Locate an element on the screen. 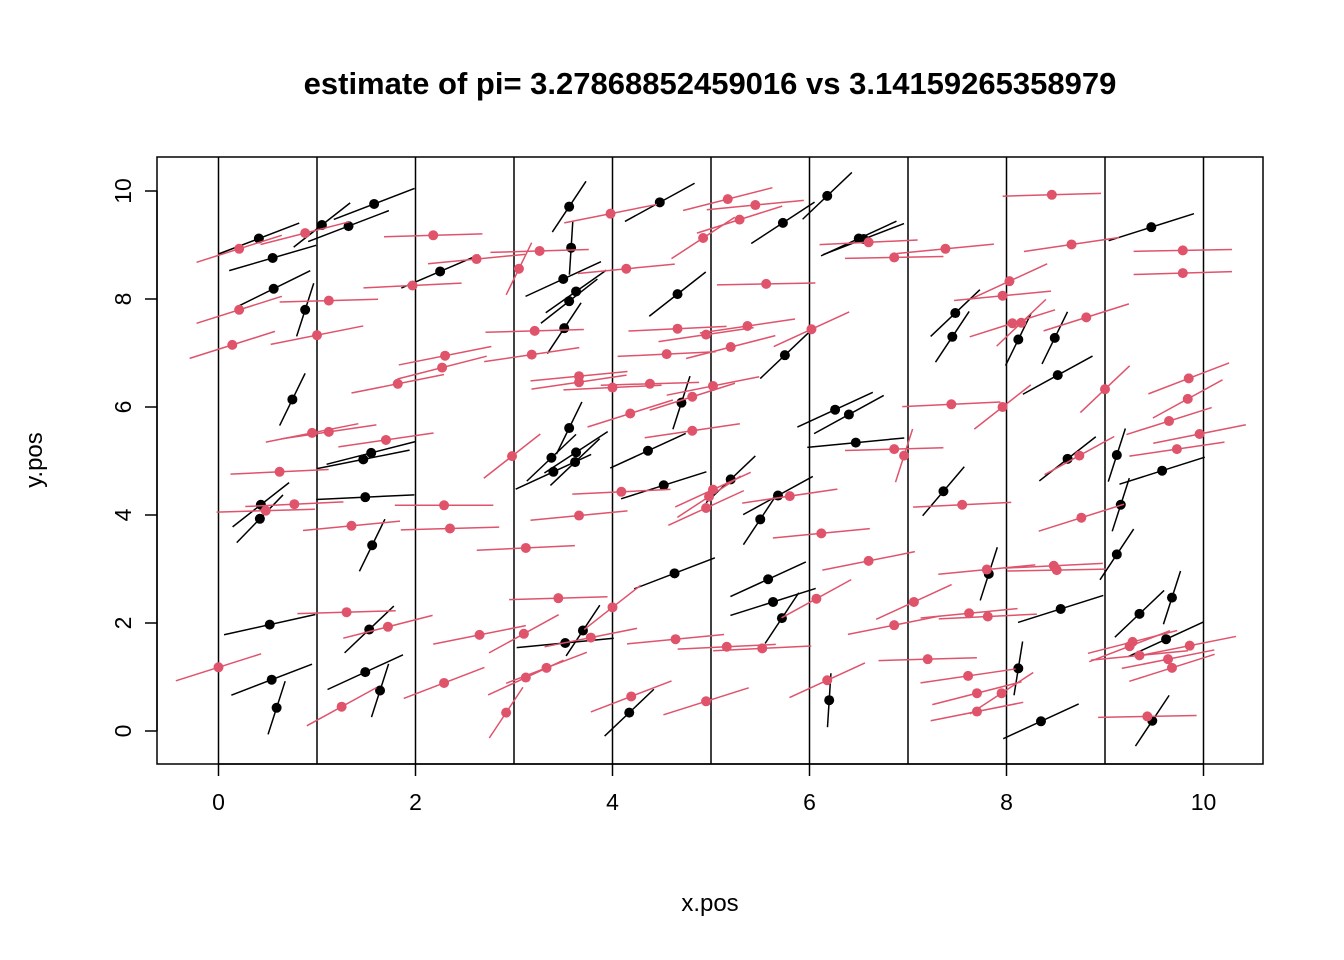  x-tick-label: 6 is located at coordinates (809, 802).